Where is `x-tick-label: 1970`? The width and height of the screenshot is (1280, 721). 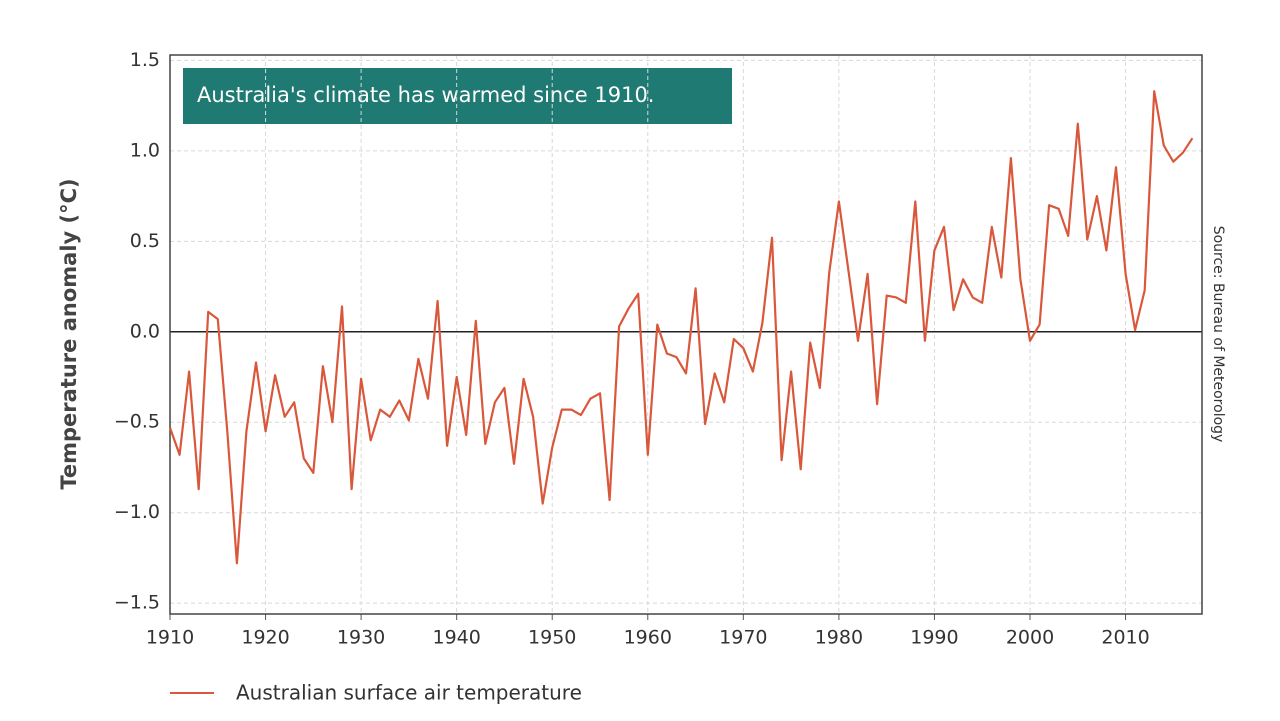 x-tick-label: 1970 is located at coordinates (743, 638).